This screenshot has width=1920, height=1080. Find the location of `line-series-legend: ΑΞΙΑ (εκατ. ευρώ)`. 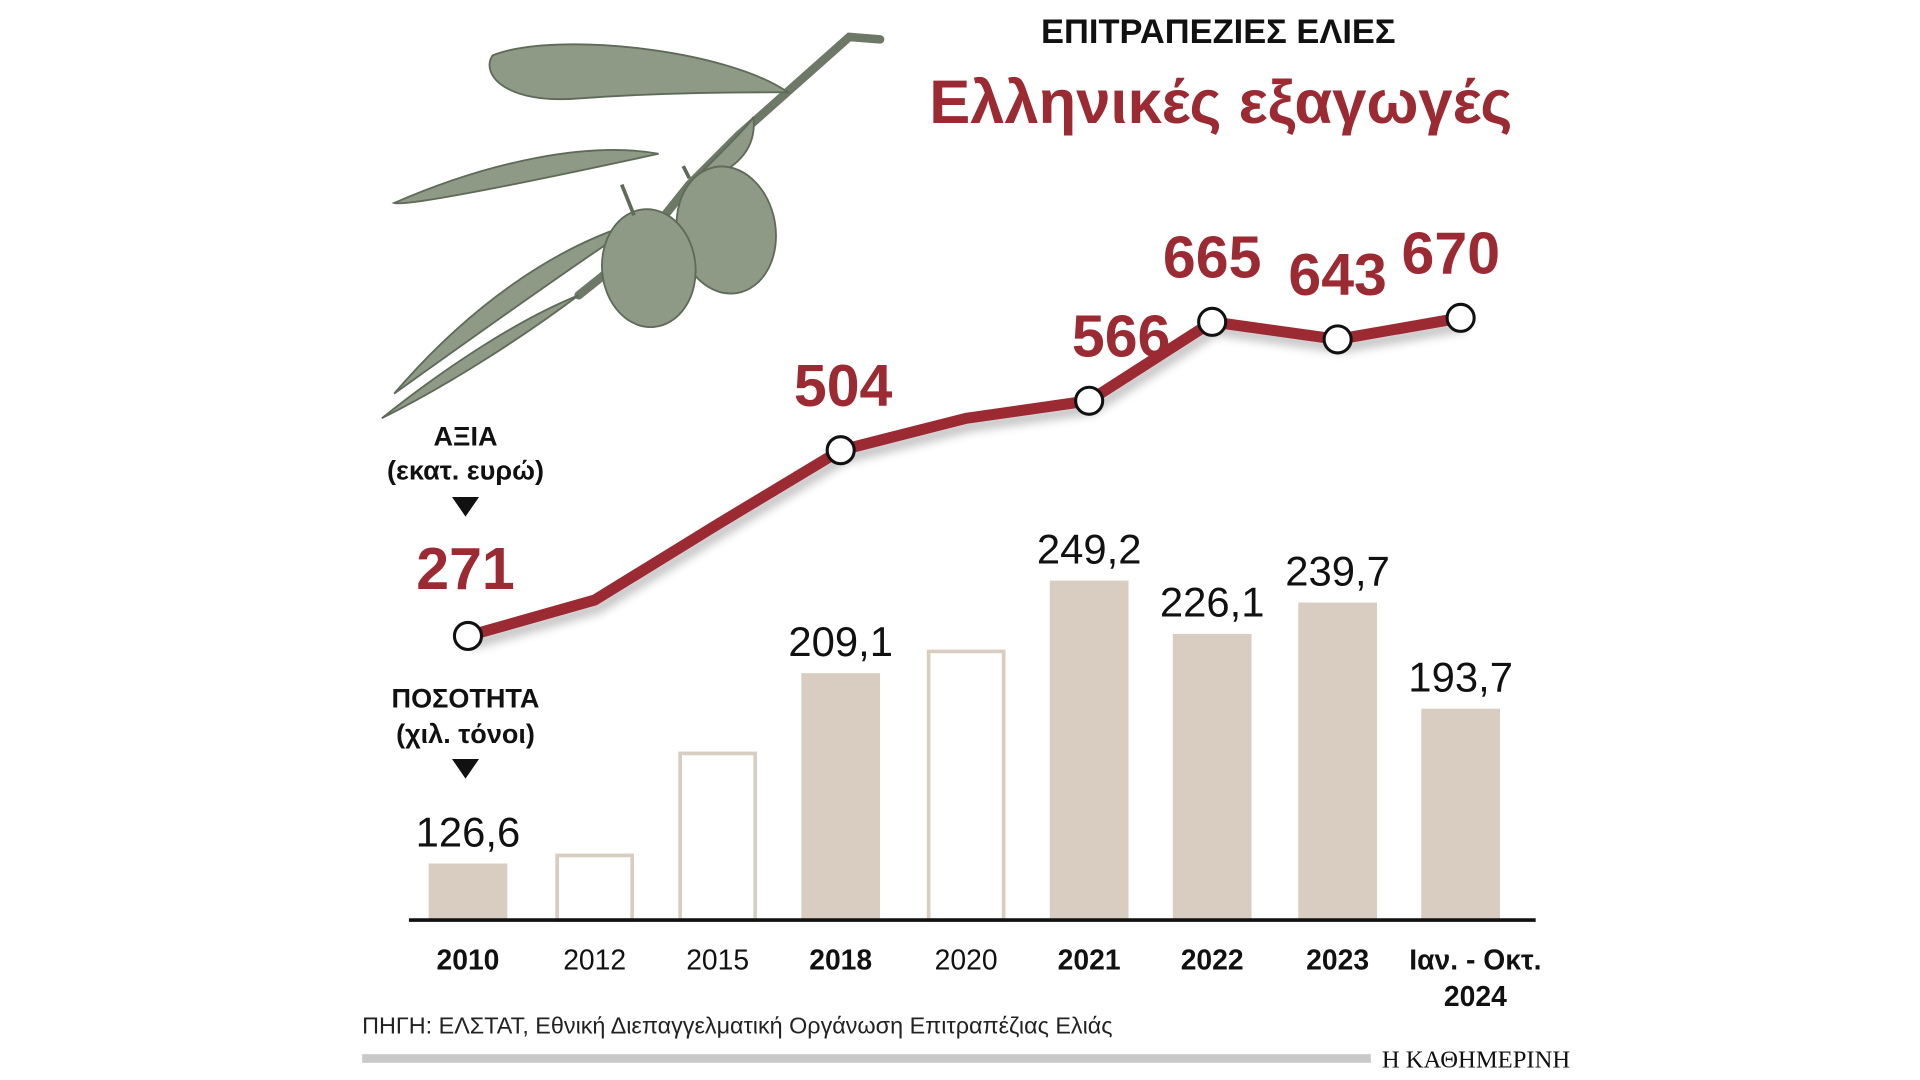

line-series-legend: ΑΞΙΑ (εκατ. ευρώ) is located at coordinates (465, 469).